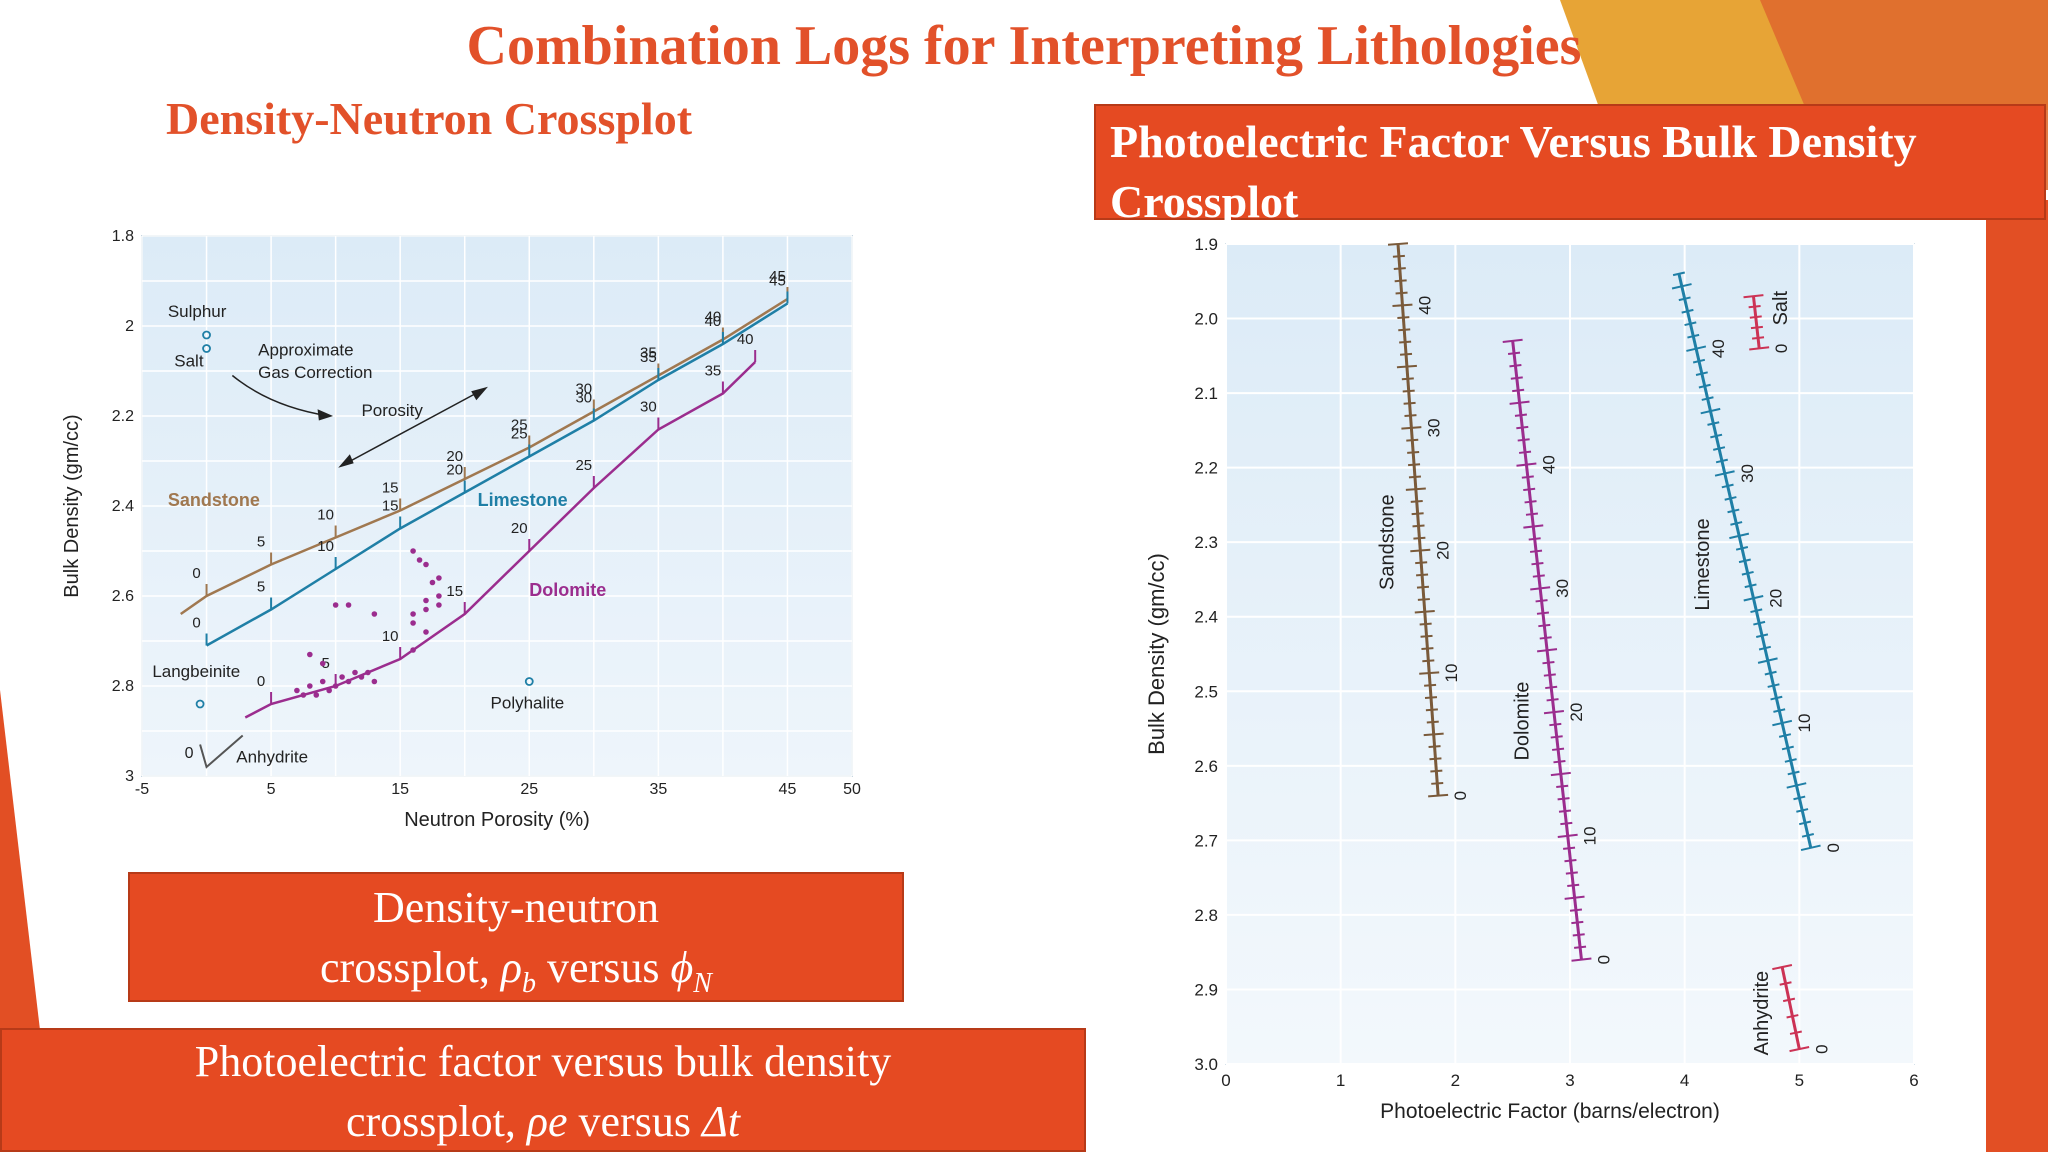  Describe the element at coordinates (519, 434) in the screenshot. I see `series-porosity-label: 25` at that location.